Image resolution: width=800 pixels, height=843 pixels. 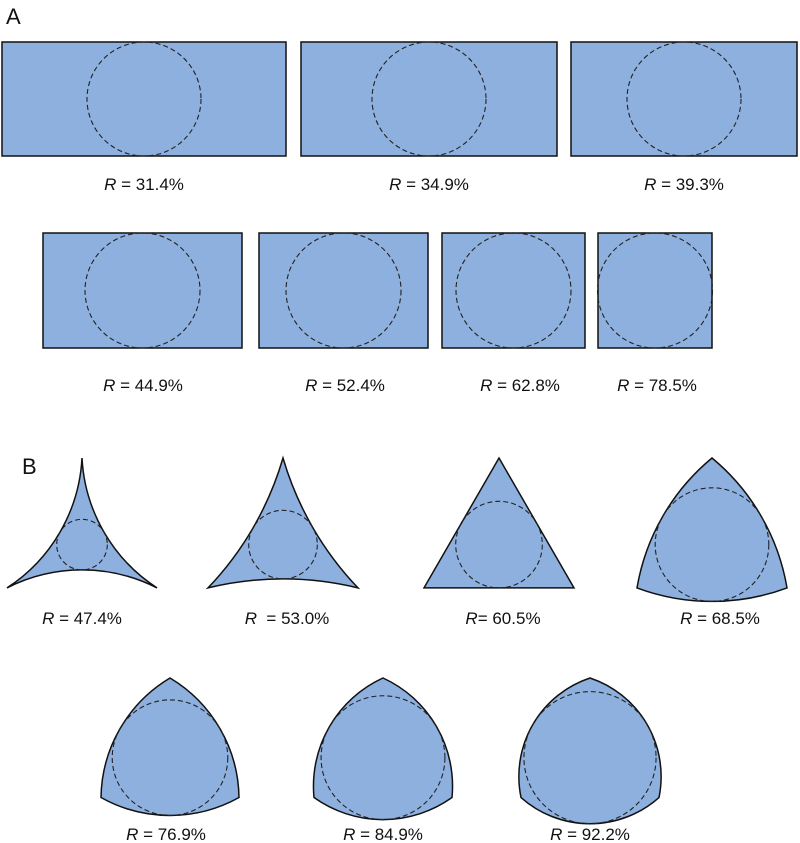 What do you see at coordinates (13, 16) in the screenshot?
I see `panel-label: A` at bounding box center [13, 16].